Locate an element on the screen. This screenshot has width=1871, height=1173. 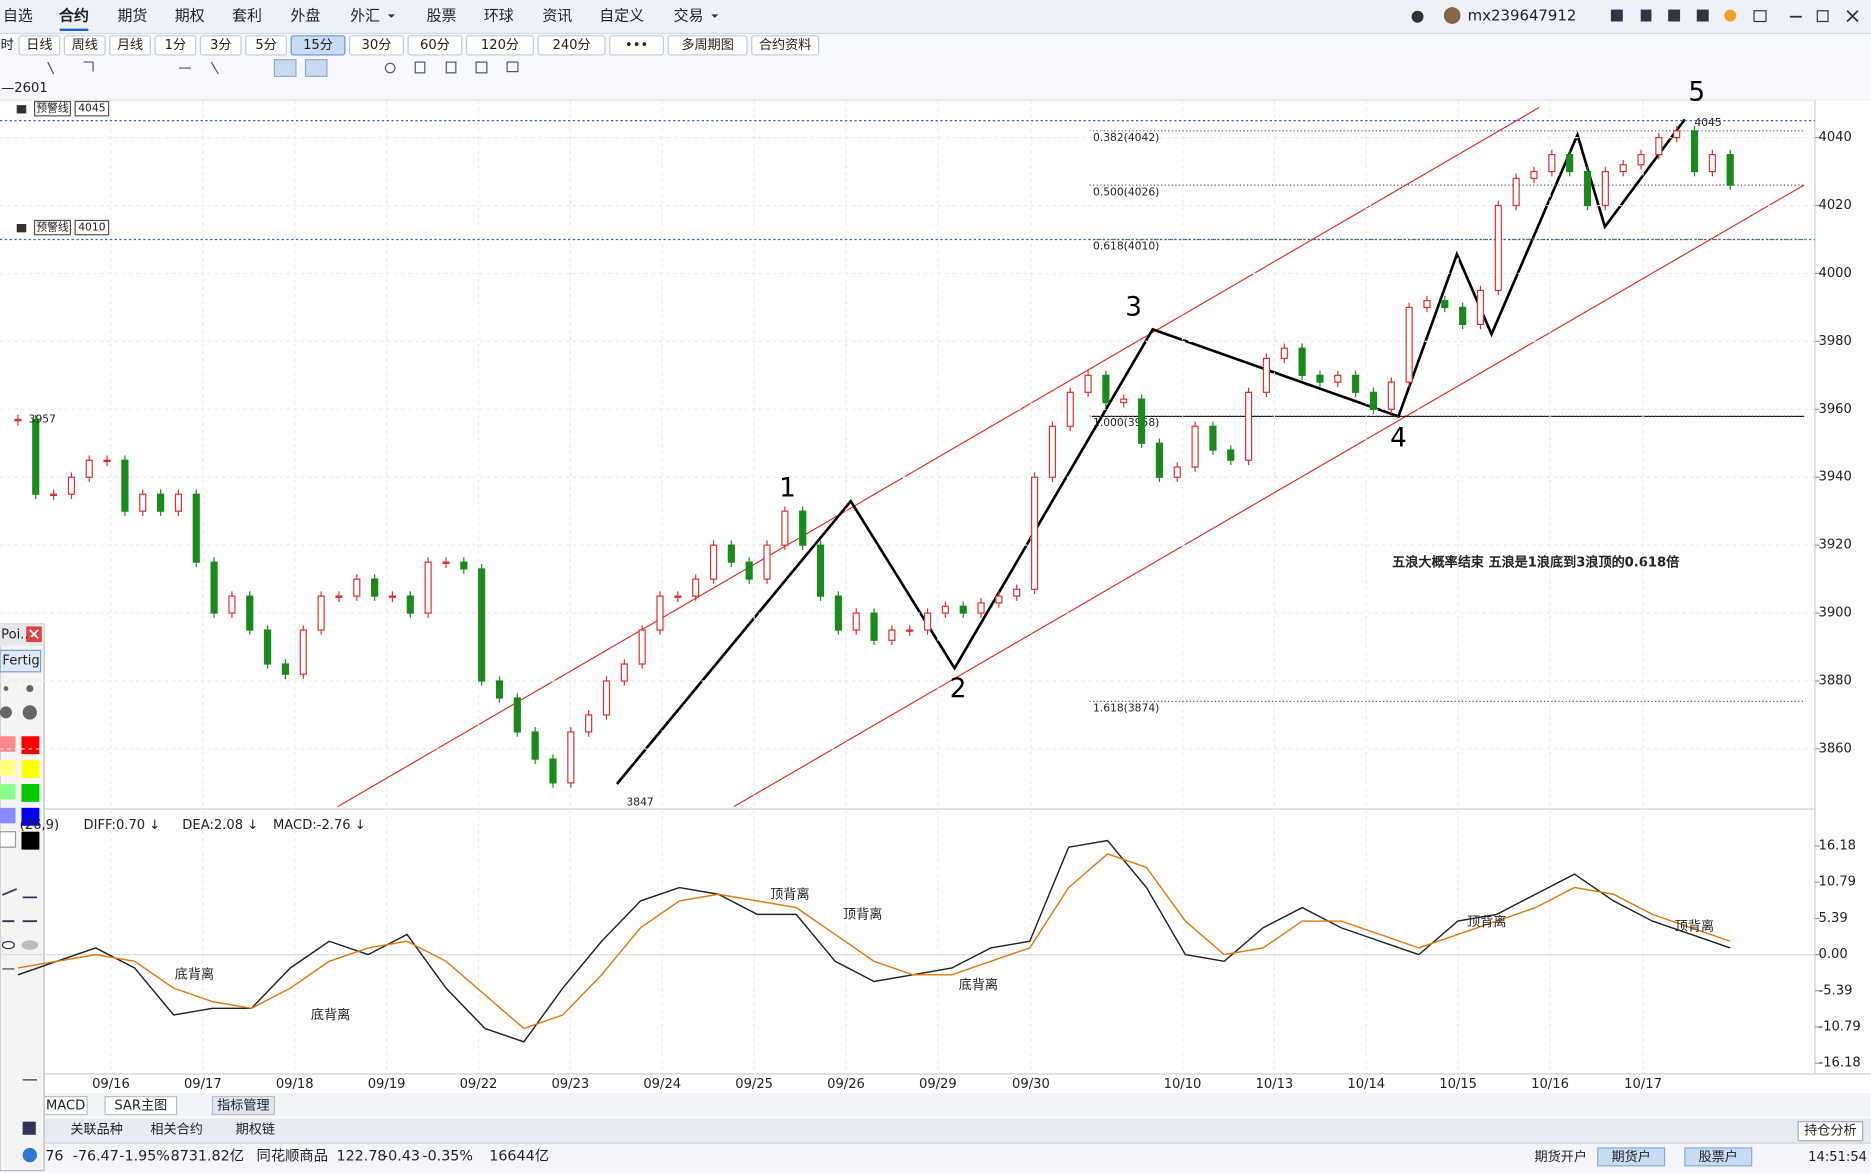
period-label: 60分 is located at coordinates (435, 45).